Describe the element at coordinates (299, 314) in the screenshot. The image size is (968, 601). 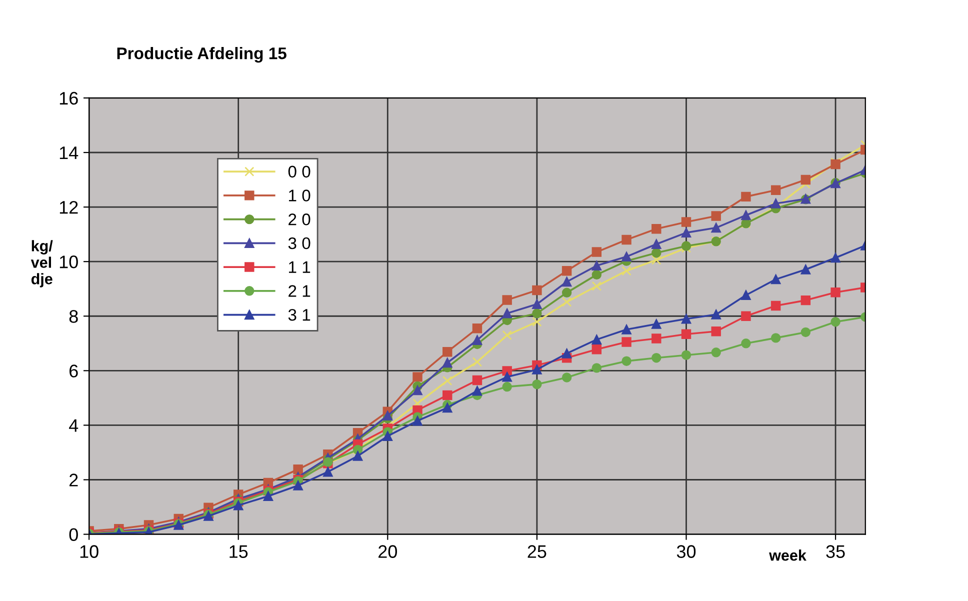
I see `legend-label: 3 1` at that location.